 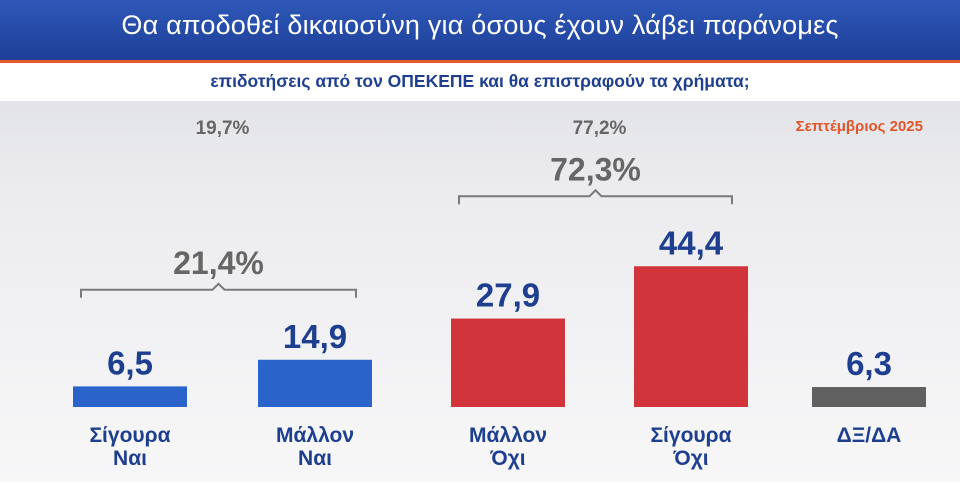 What do you see at coordinates (869, 363) in the screenshot?
I see `data-label: 6,3` at bounding box center [869, 363].